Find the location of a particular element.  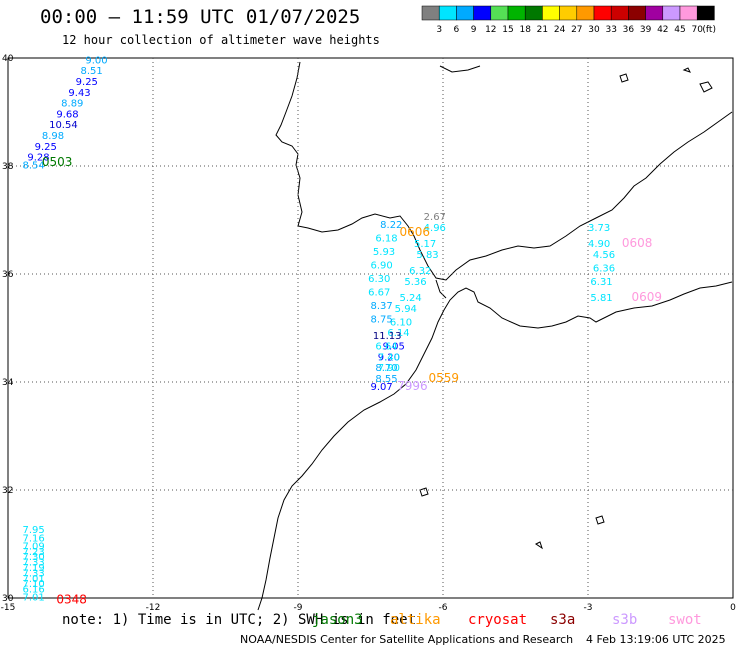

track-0608: 3.73 4.904.56 6.36 6.31 5.81 0608 is located at coordinates (620, 263).